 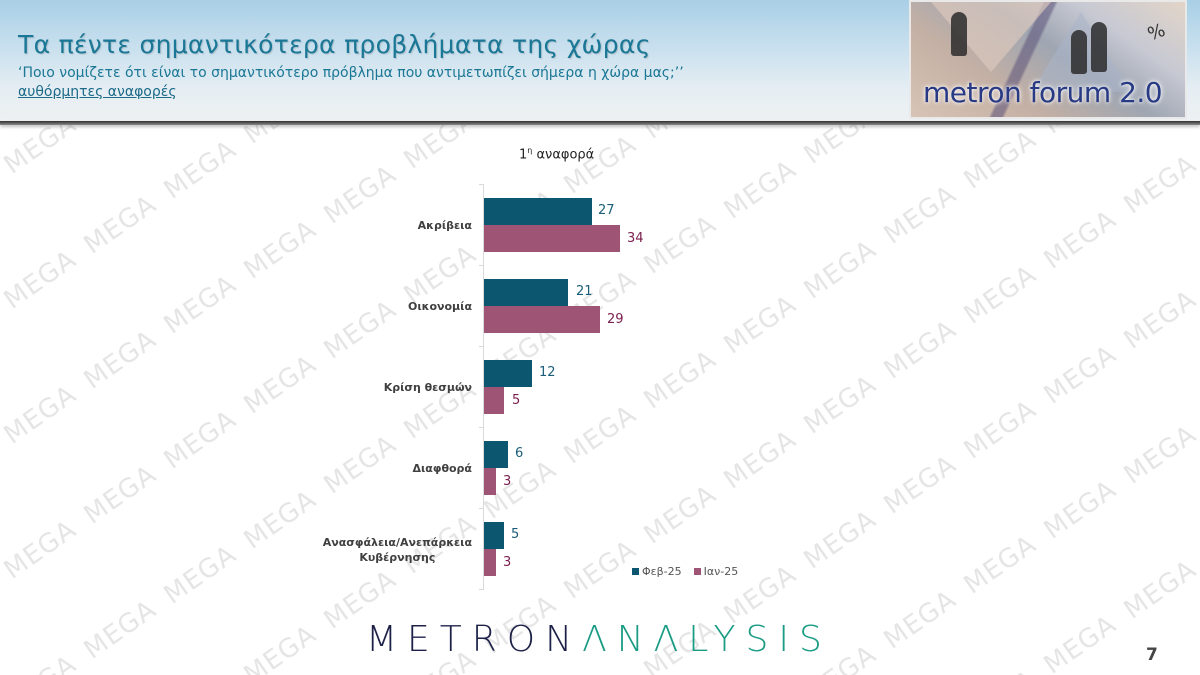 What do you see at coordinates (97, 92) in the screenshot?
I see `response-type-note: αυθόρμητες αναφορές` at bounding box center [97, 92].